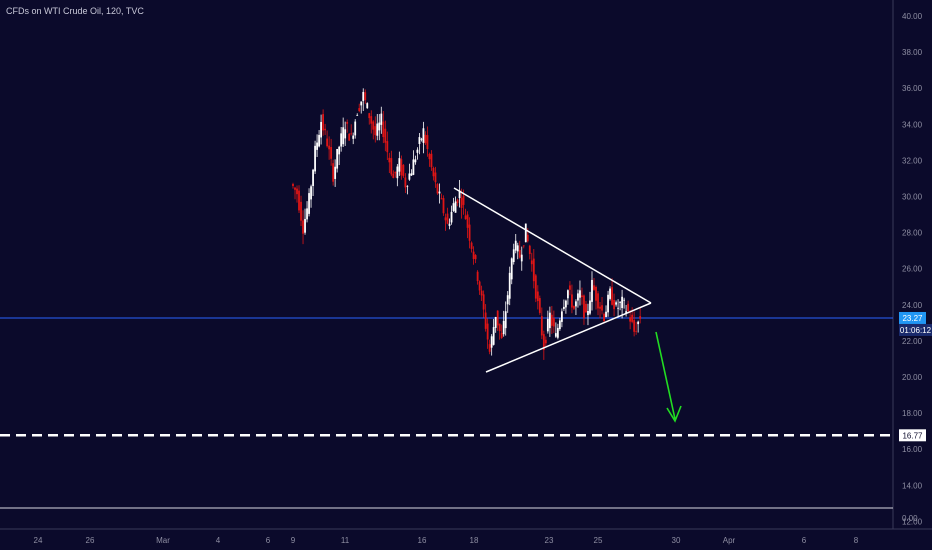 Image resolution: width=932 pixels, height=550 pixels. What do you see at coordinates (856, 540) in the screenshot?
I see `x-tick-label: 8` at bounding box center [856, 540].